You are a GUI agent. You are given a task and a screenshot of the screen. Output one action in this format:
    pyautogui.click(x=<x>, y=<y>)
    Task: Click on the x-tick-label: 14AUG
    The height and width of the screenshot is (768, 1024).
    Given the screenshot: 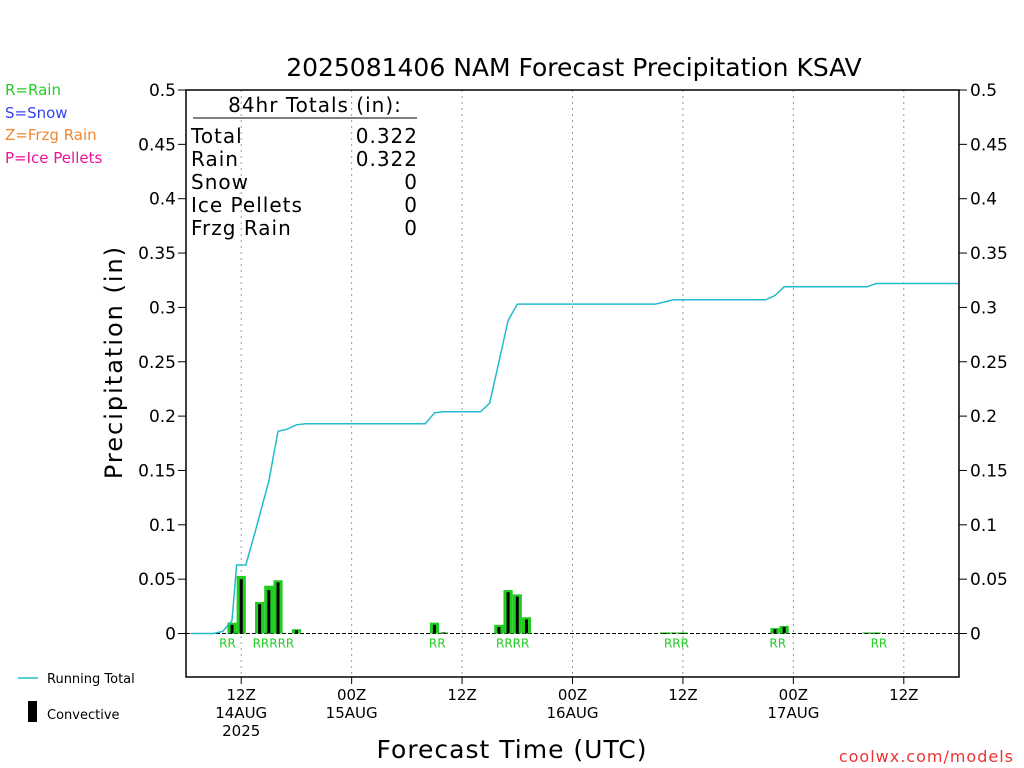 What is the action you would take?
    pyautogui.click(x=241, y=713)
    